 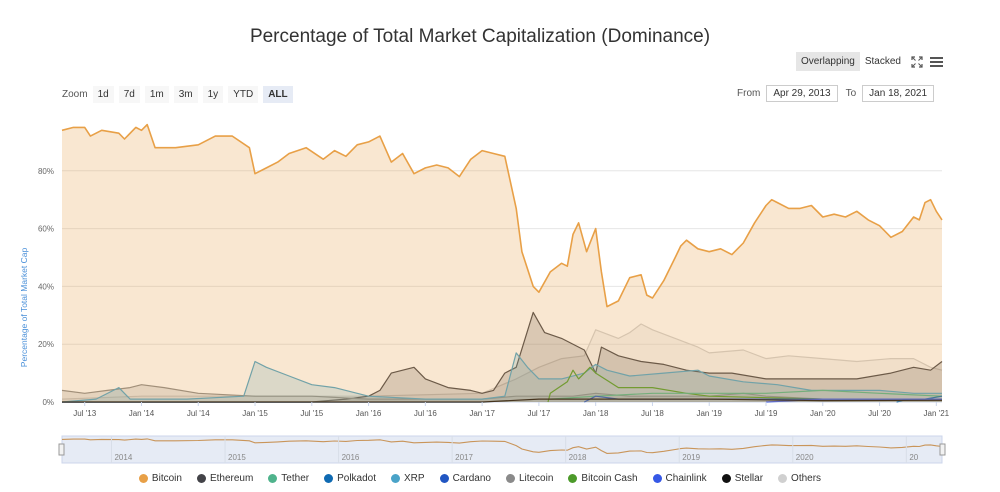 I want to click on x-tick-label: Jan '17, so click(x=482, y=413).